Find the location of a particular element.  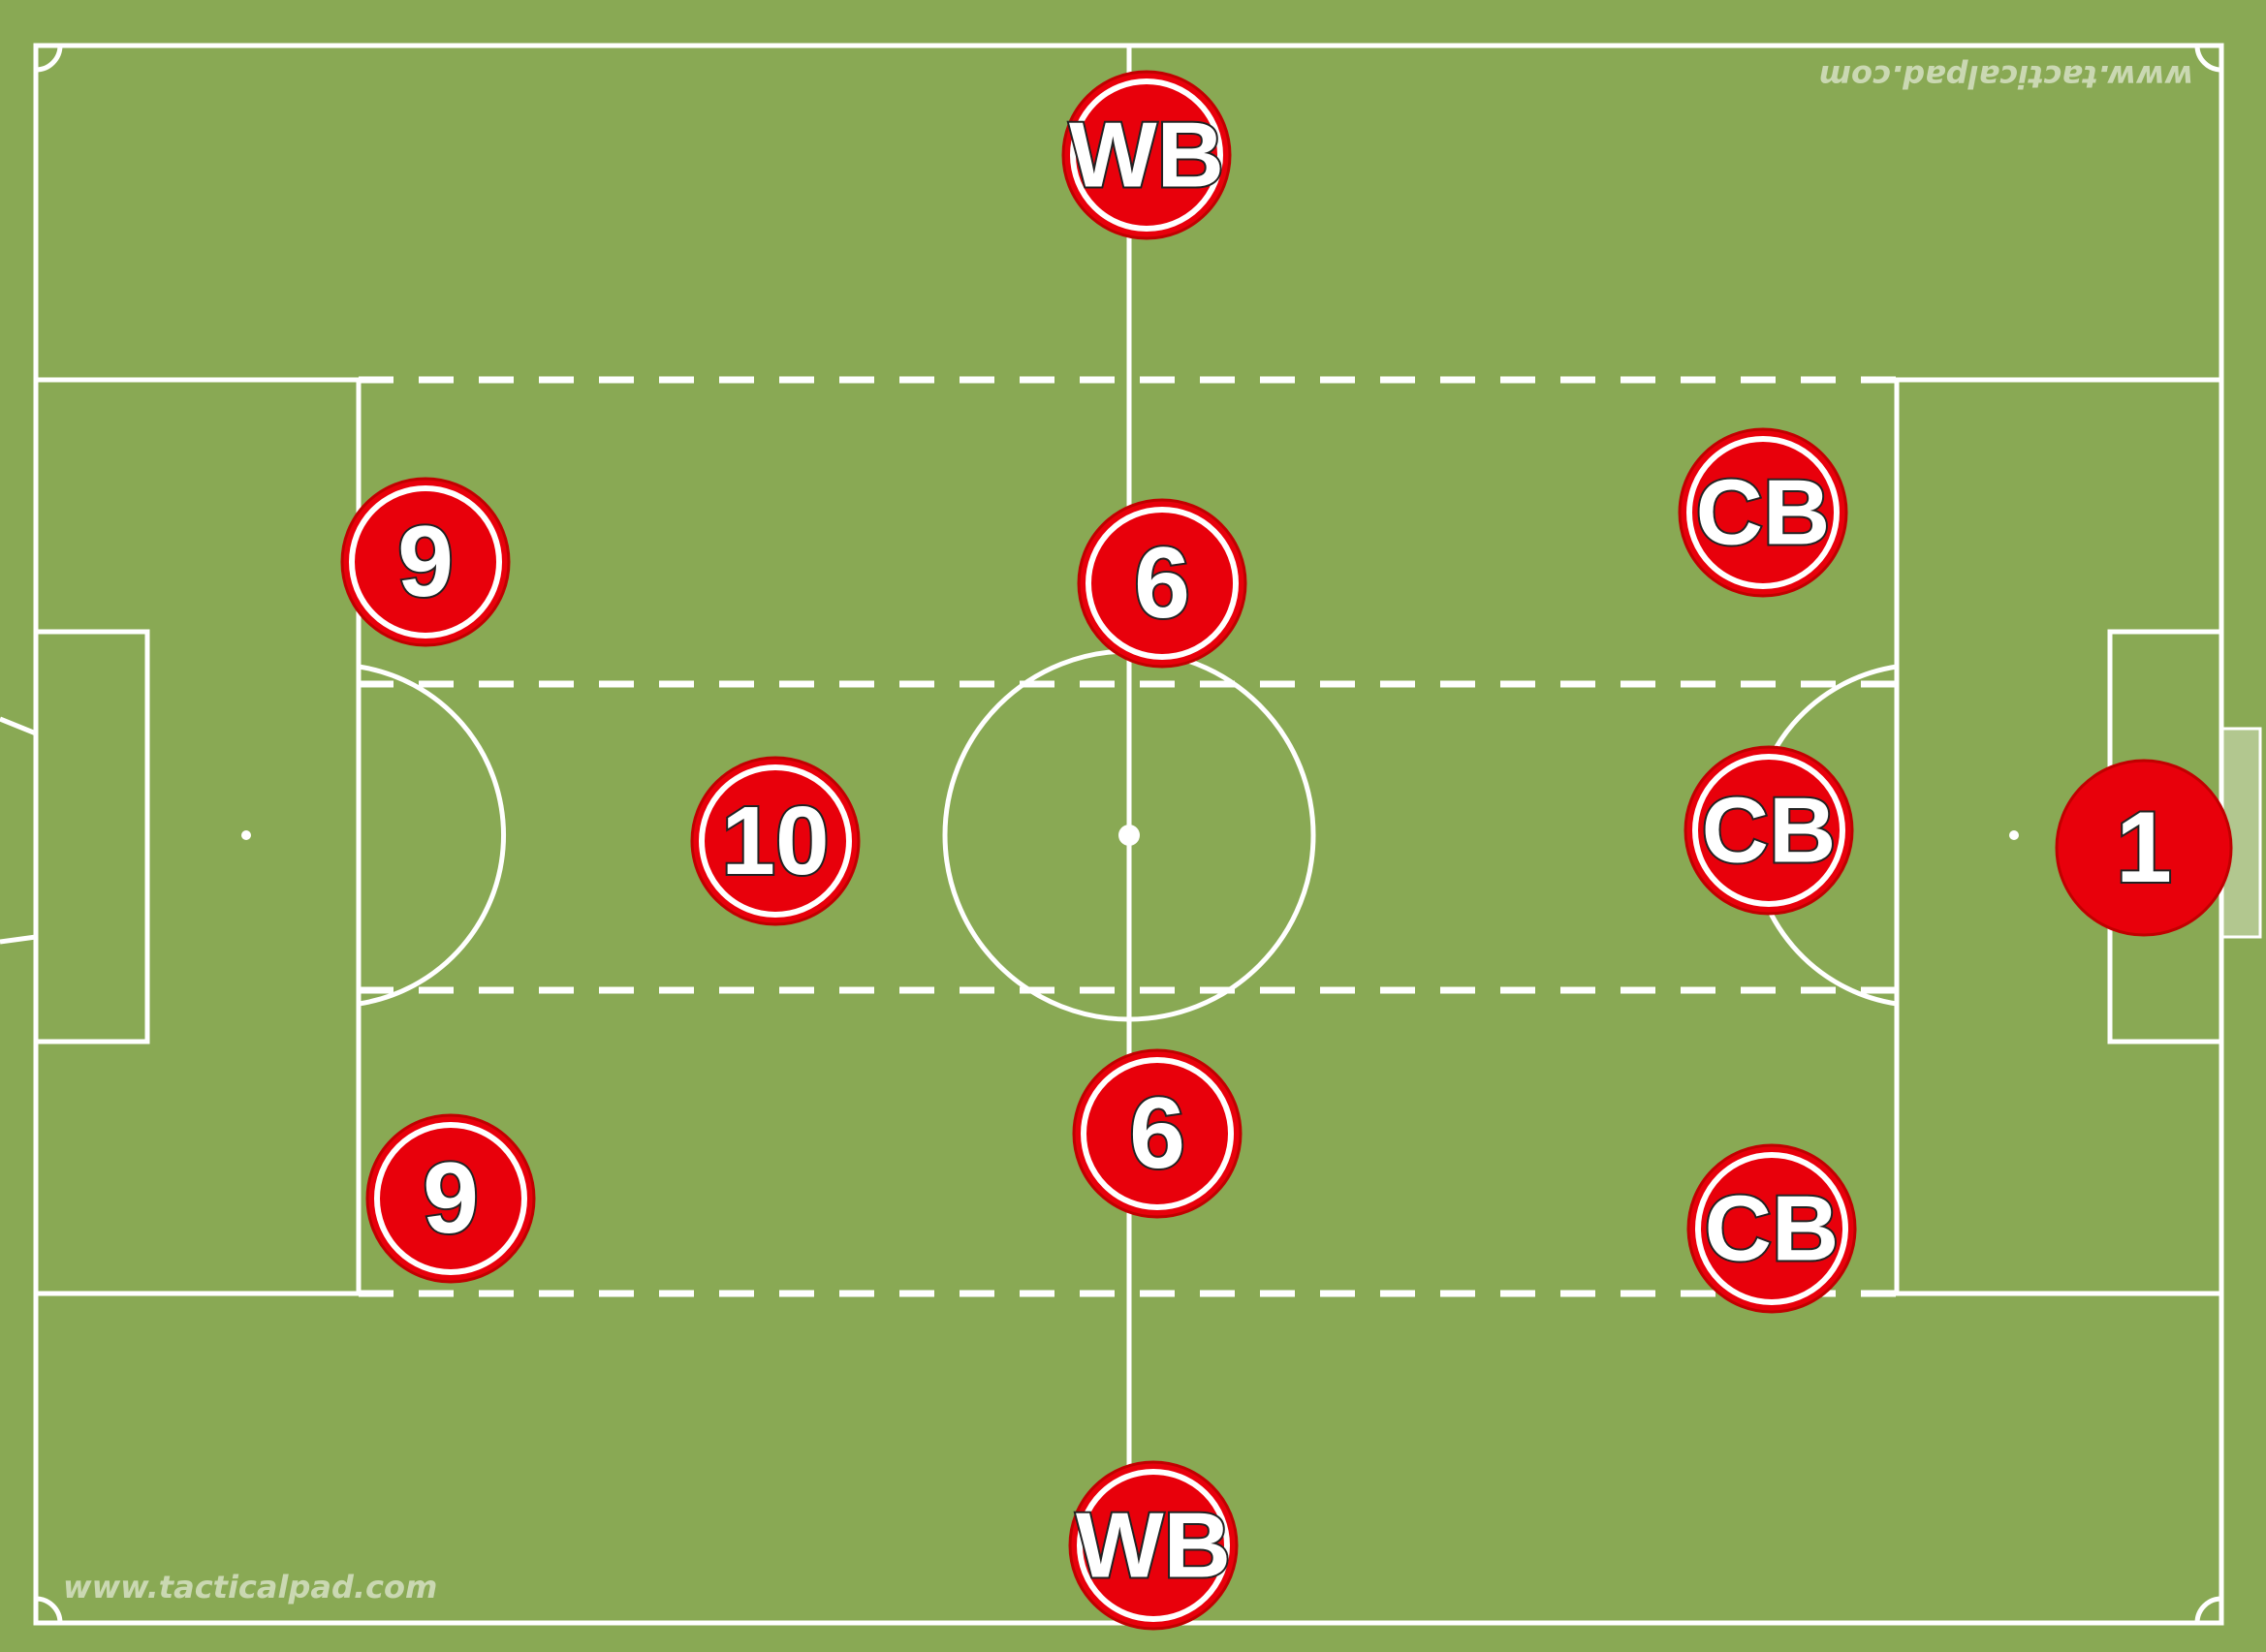

right-penalty-area is located at coordinates (2057, 836).